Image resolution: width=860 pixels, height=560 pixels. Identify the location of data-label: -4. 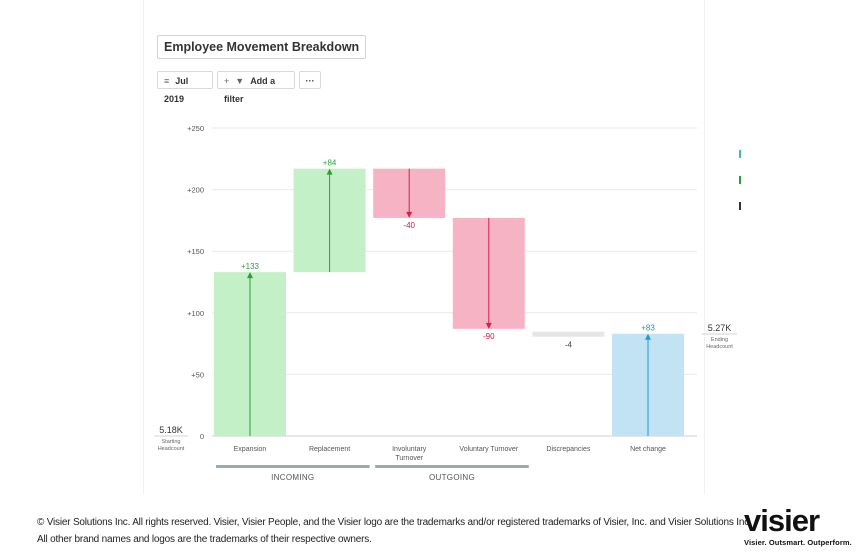
(569, 345).